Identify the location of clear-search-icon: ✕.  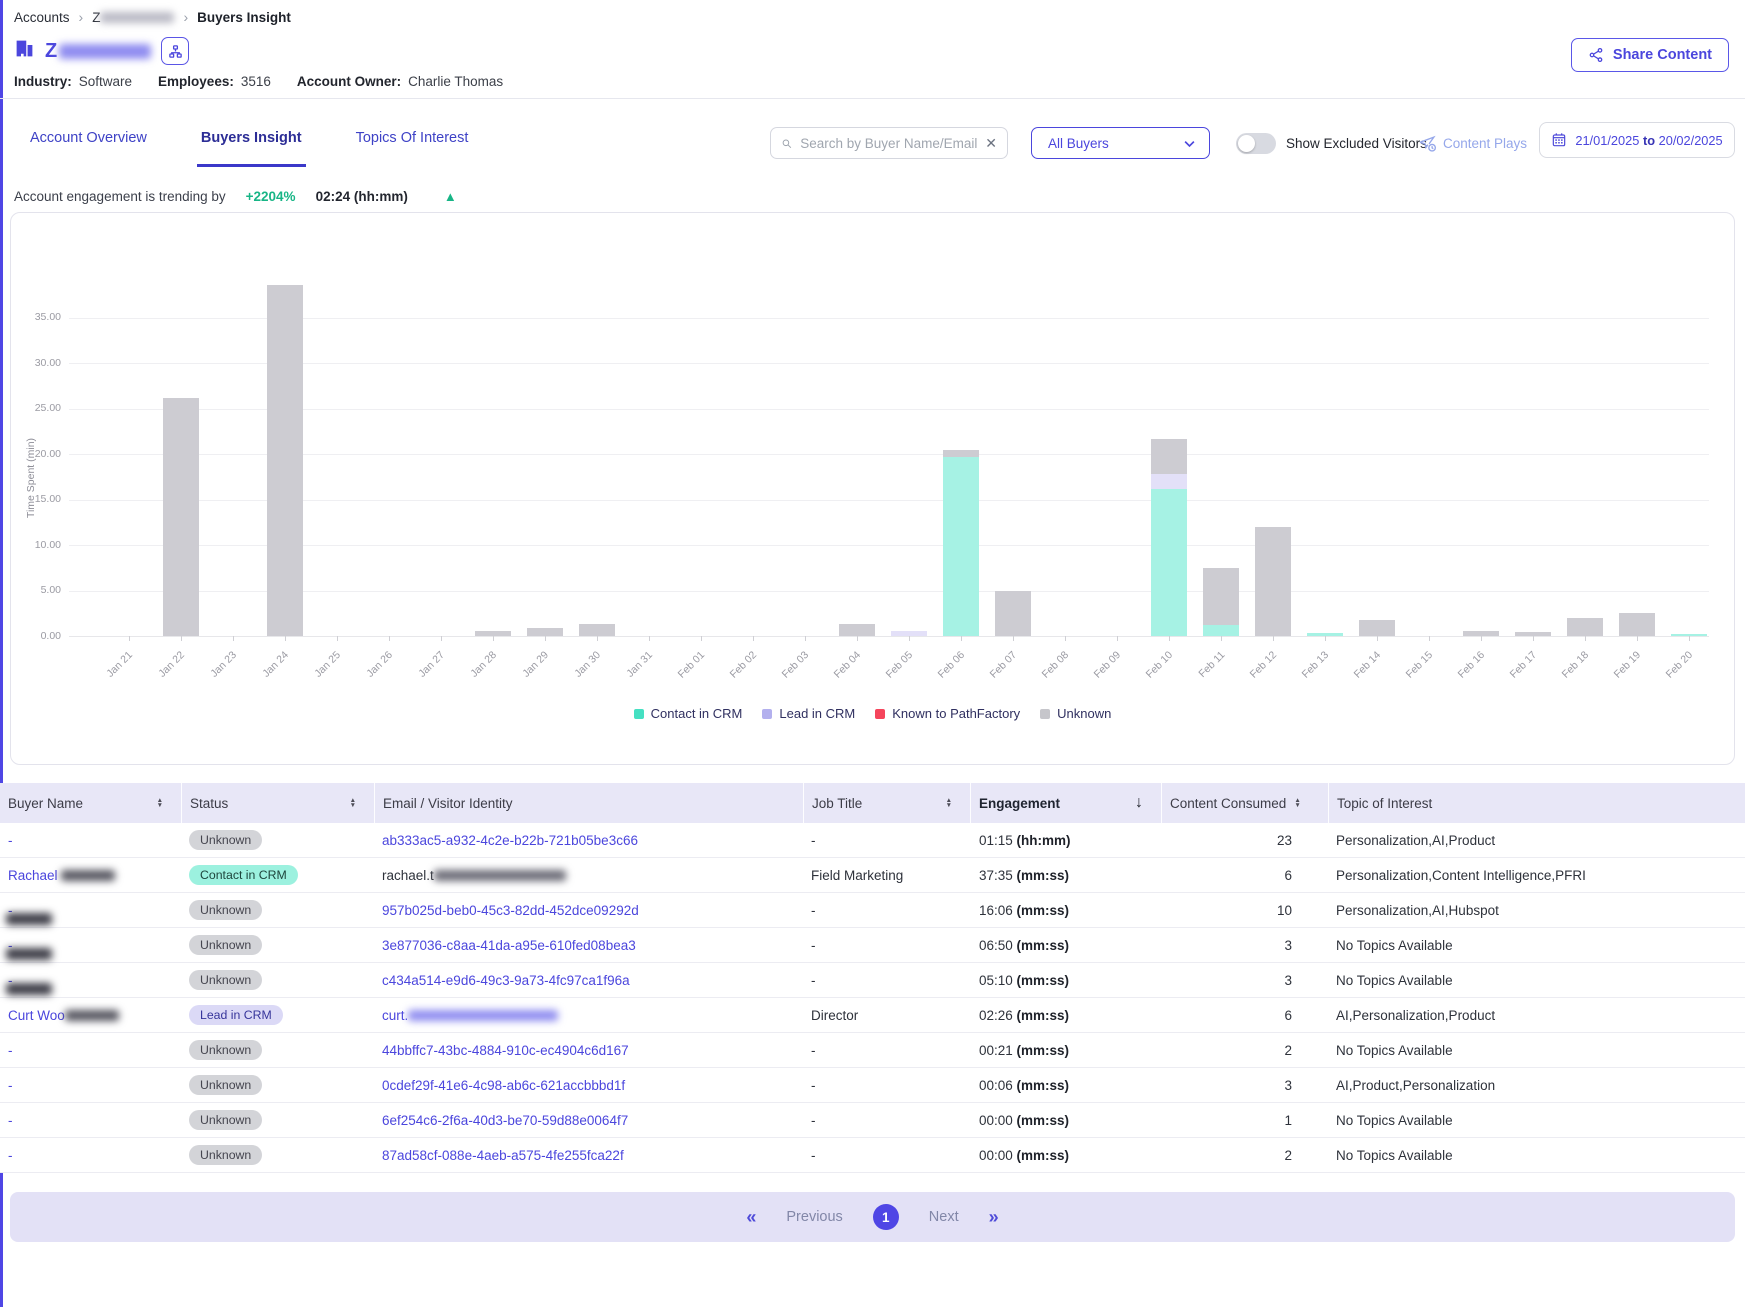
(991, 142).